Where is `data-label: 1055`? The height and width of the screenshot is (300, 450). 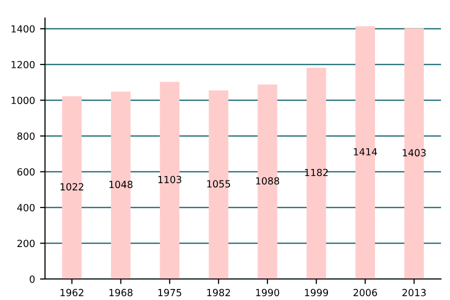
data-label: 1055 is located at coordinates (218, 184).